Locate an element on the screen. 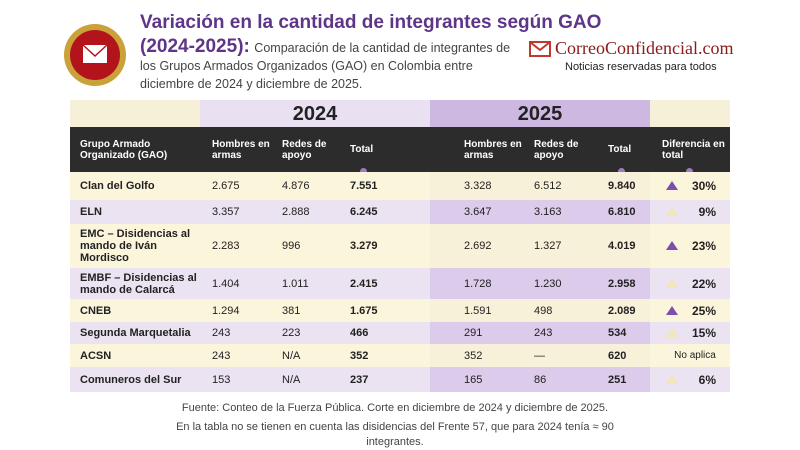 This screenshot has height=450, width=800. value: 3.163 is located at coordinates (548, 212).